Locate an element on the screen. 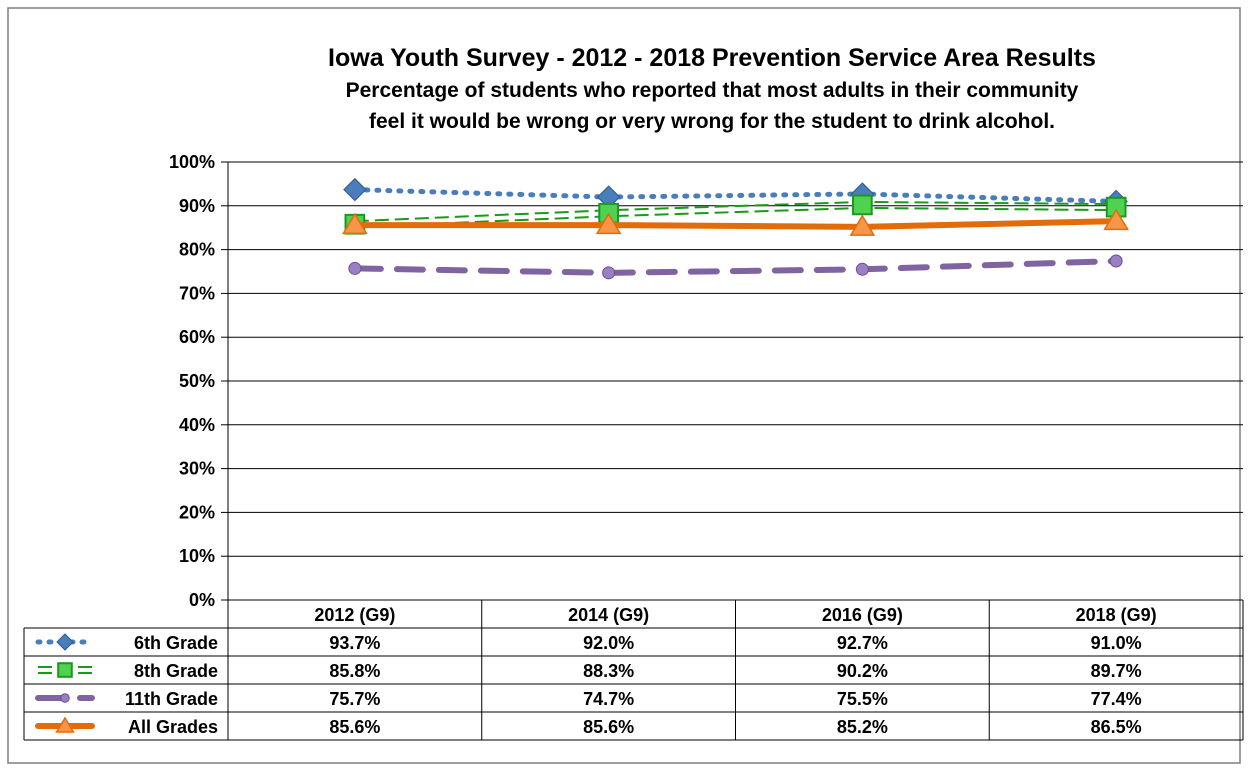 Image resolution: width=1249 pixels, height=771 pixels. y-tick-label: 90% is located at coordinates (197, 206).